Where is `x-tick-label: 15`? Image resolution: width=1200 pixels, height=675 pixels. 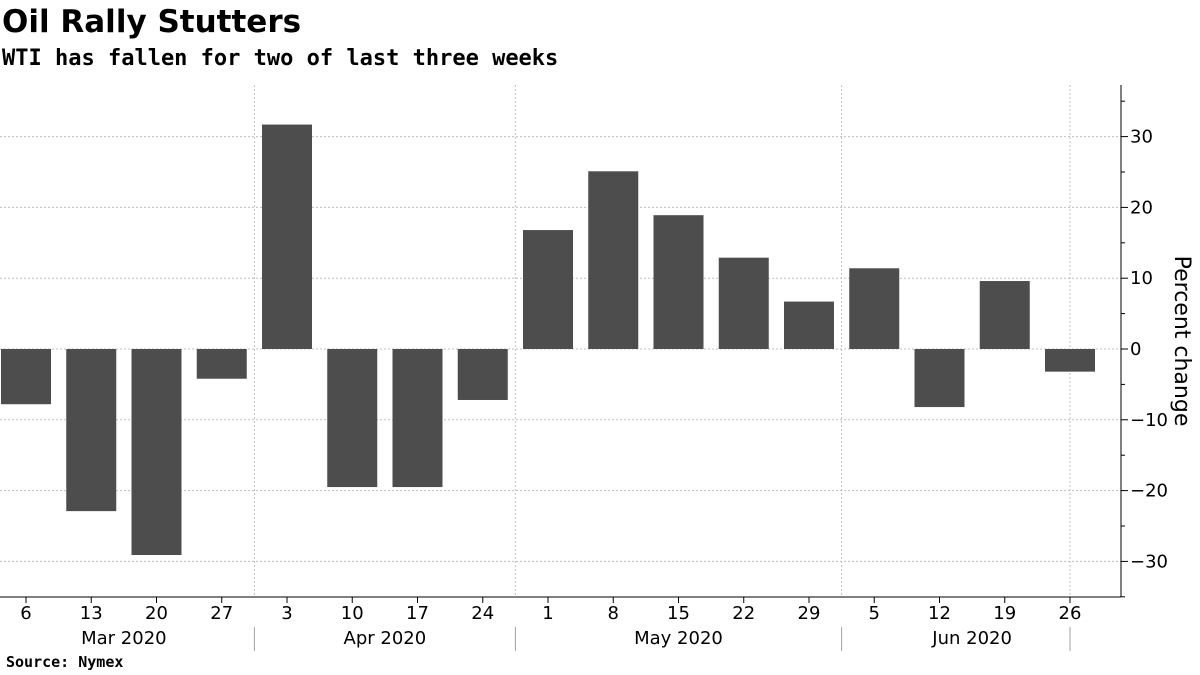 x-tick-label: 15 is located at coordinates (678, 613).